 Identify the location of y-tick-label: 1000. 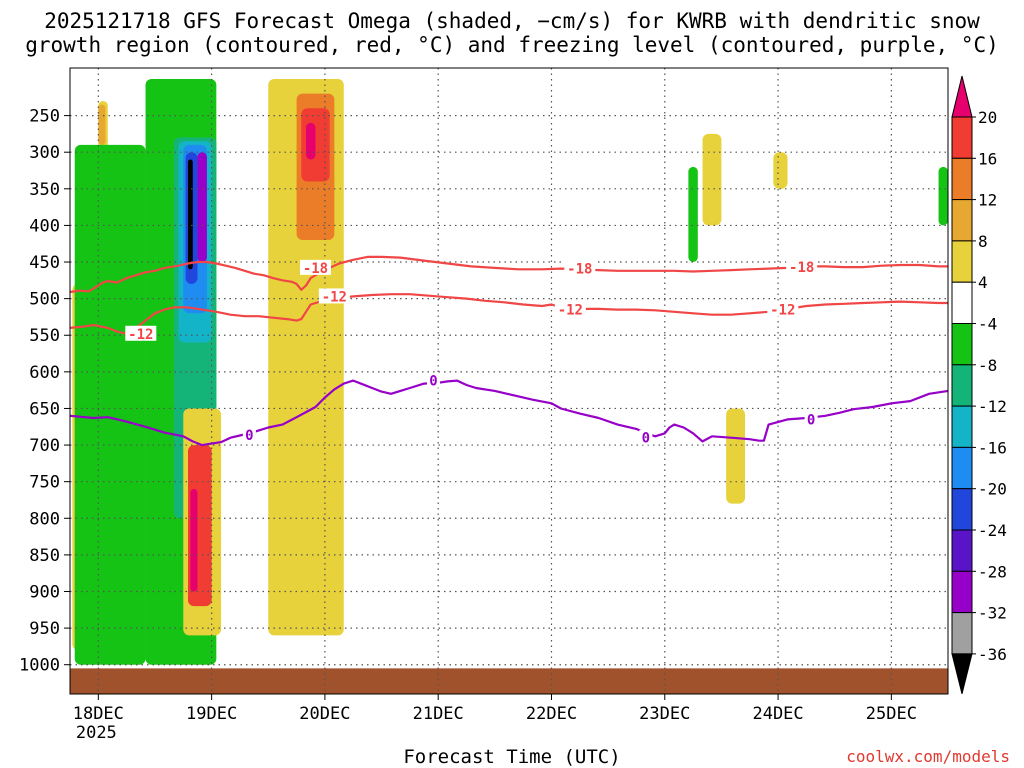
(39, 666).